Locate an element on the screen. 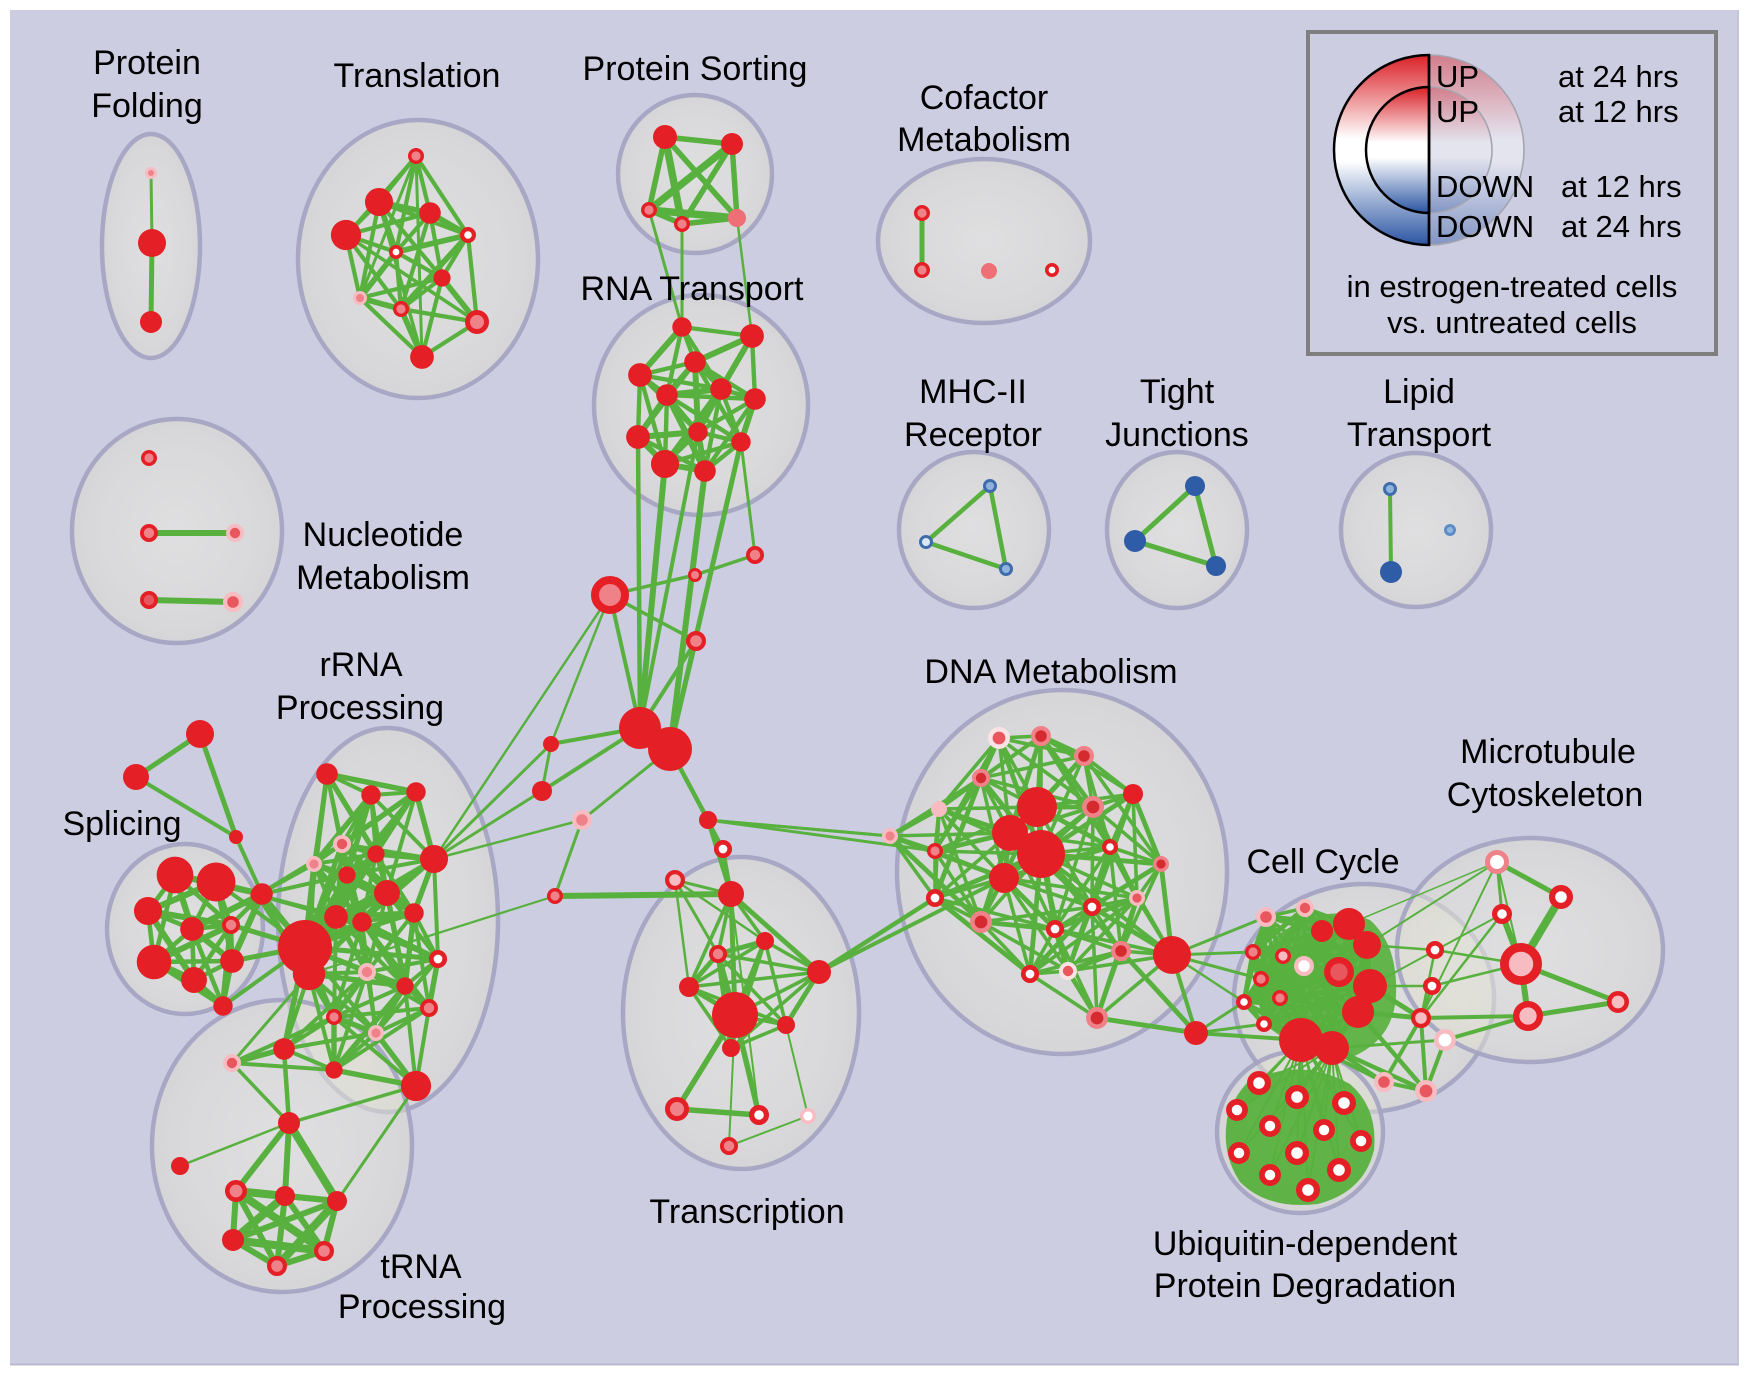  svg-text: Transcription is located at coordinates (746, 1212).